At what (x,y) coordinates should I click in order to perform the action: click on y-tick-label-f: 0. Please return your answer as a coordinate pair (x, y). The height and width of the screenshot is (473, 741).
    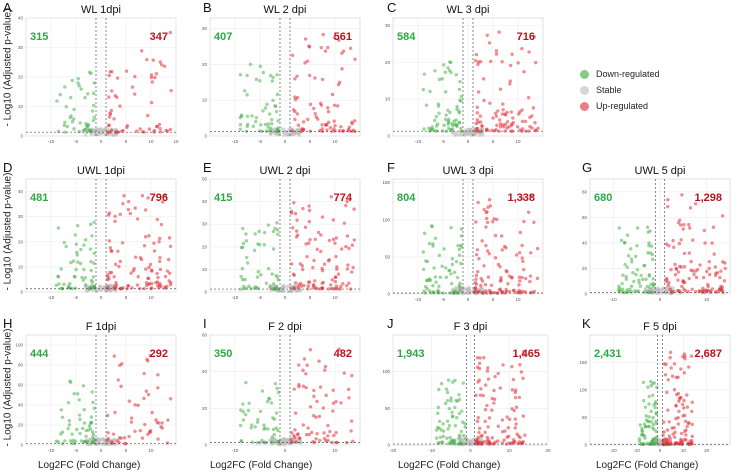
    Looking at the image, I should click on (388, 294).